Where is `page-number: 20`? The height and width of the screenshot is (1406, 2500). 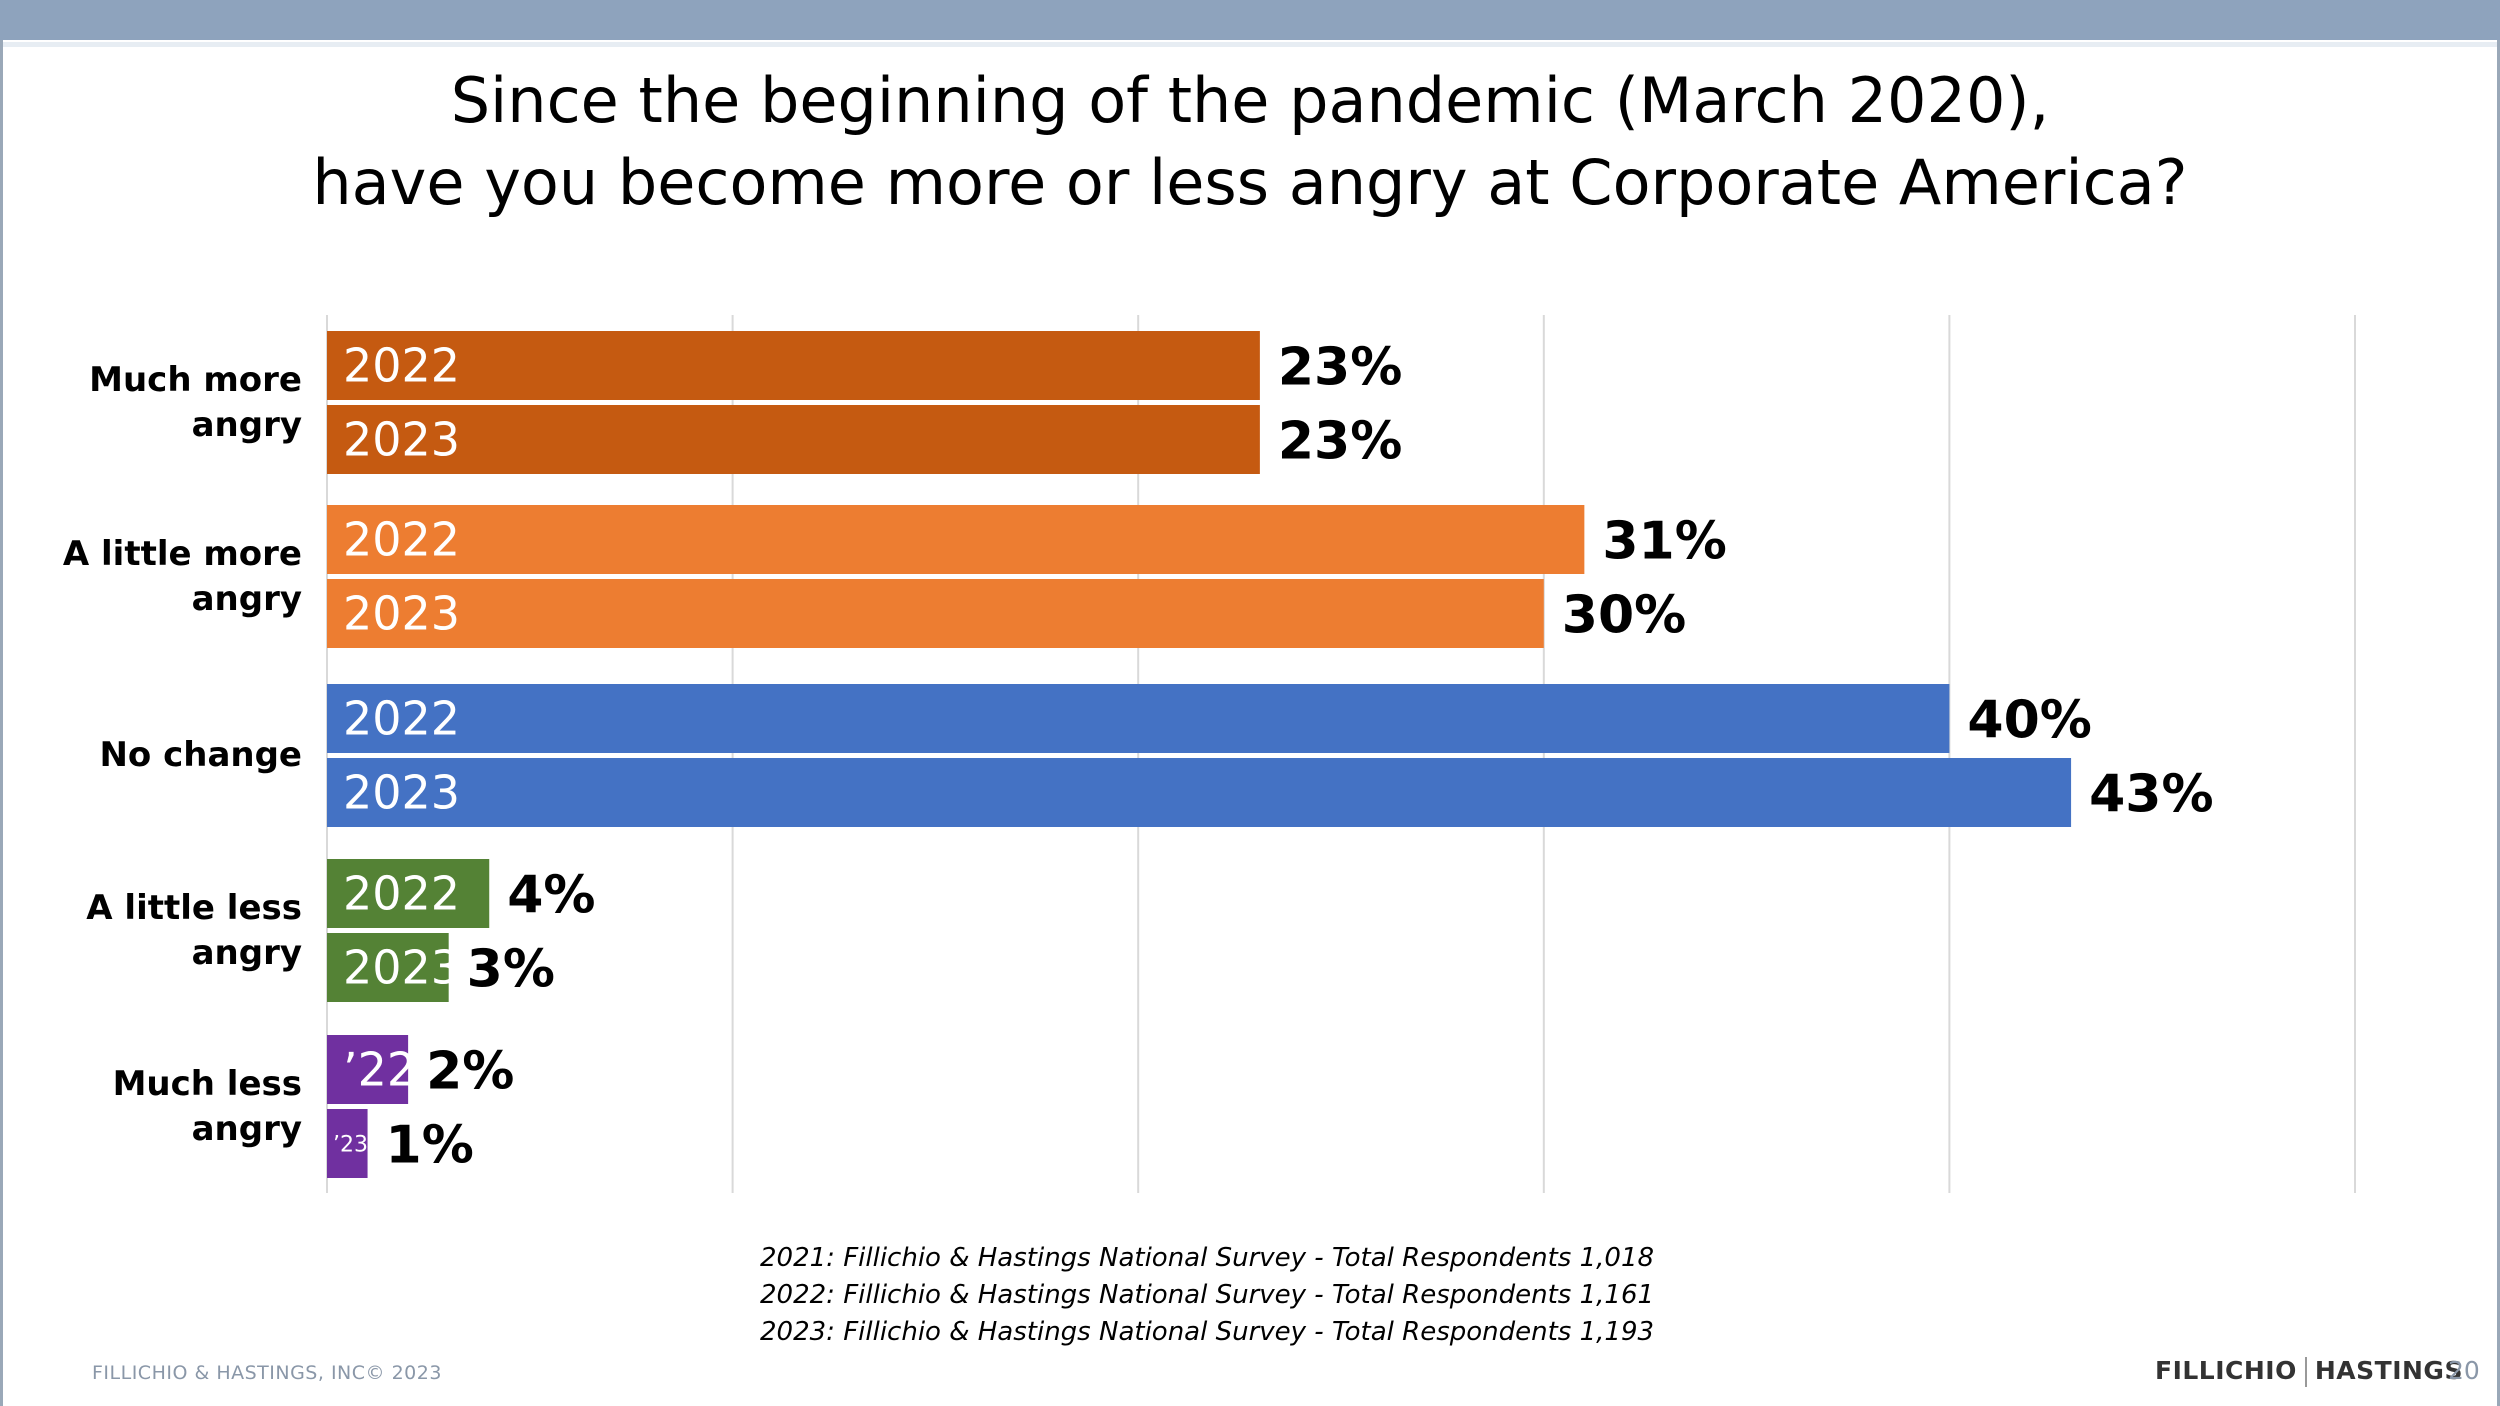 page-number: 20 is located at coordinates (2464, 1370).